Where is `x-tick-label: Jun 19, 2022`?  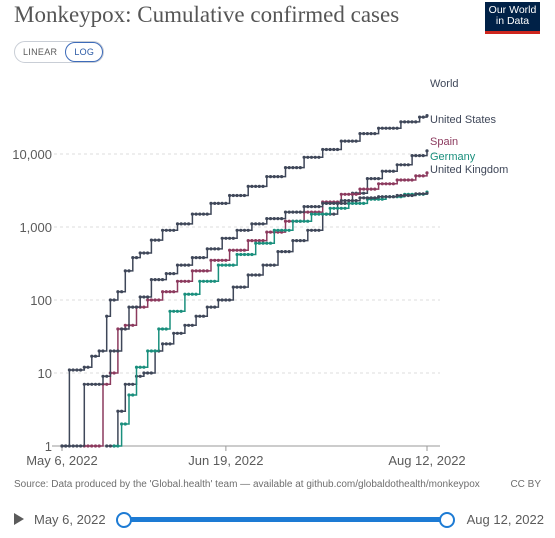
x-tick-label: Jun 19, 2022 is located at coordinates (225, 460).